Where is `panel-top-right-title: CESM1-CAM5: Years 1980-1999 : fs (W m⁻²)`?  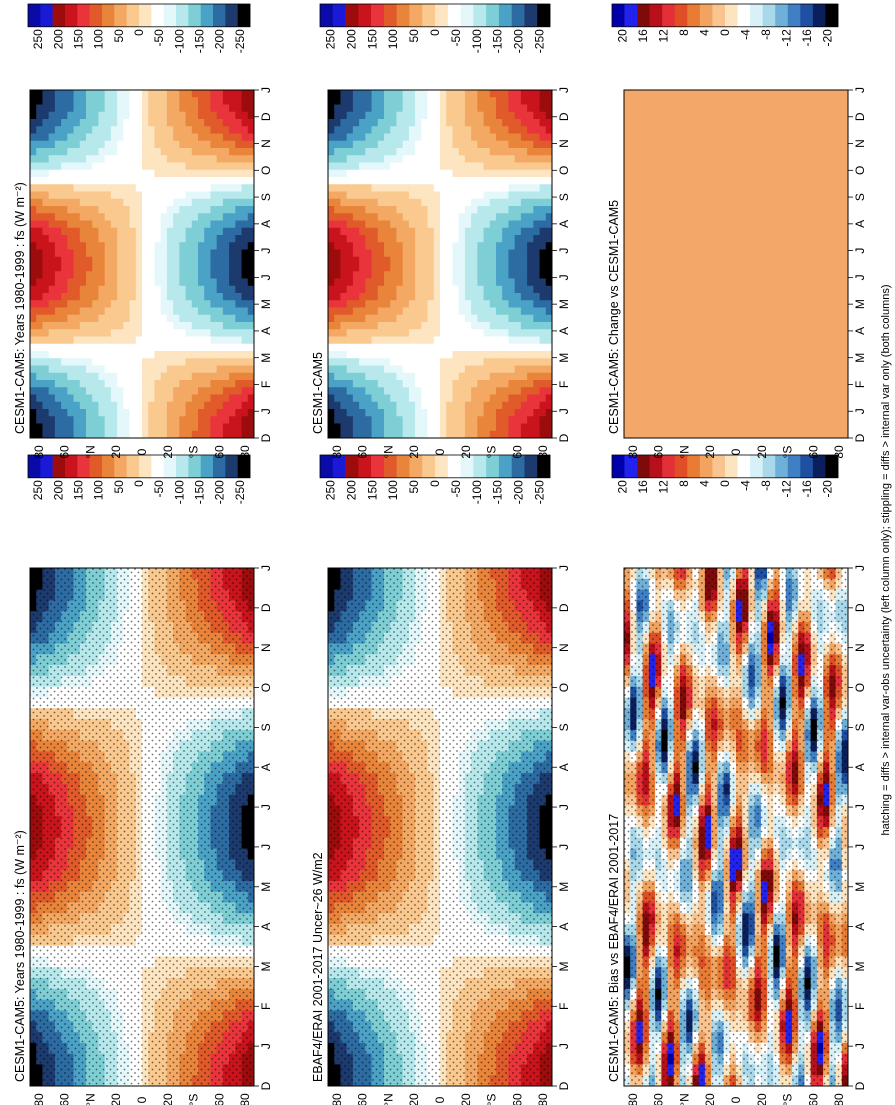 panel-top-right-title: CESM1-CAM5: Years 1980-1999 : fs (W m⁻²) is located at coordinates (20, 308).